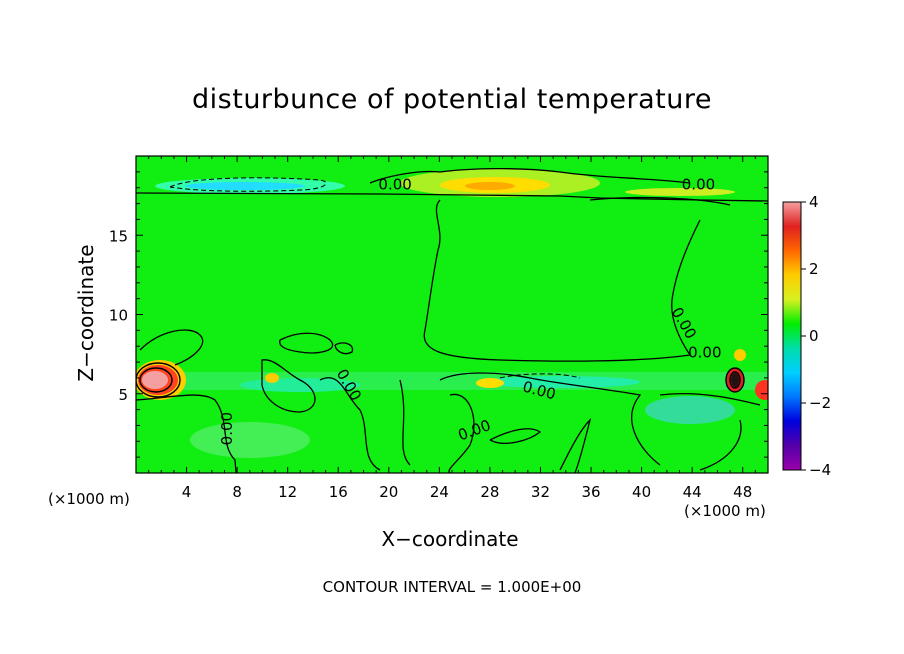 This screenshot has width=904, height=654. Describe the element at coordinates (540, 376) in the screenshot. I see `dashed-contour-mid` at that location.